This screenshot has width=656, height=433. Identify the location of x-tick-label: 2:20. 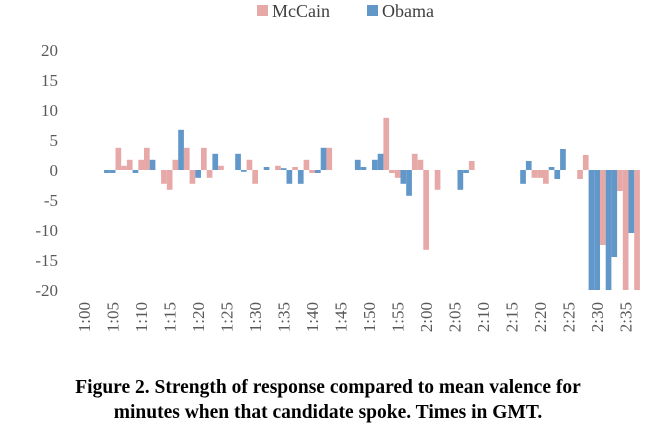
(540, 317).